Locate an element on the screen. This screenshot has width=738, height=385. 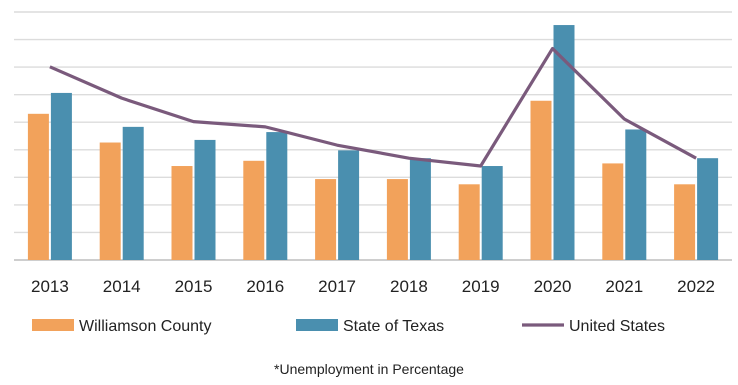
x-tick-label: 2021 is located at coordinates (624, 286).